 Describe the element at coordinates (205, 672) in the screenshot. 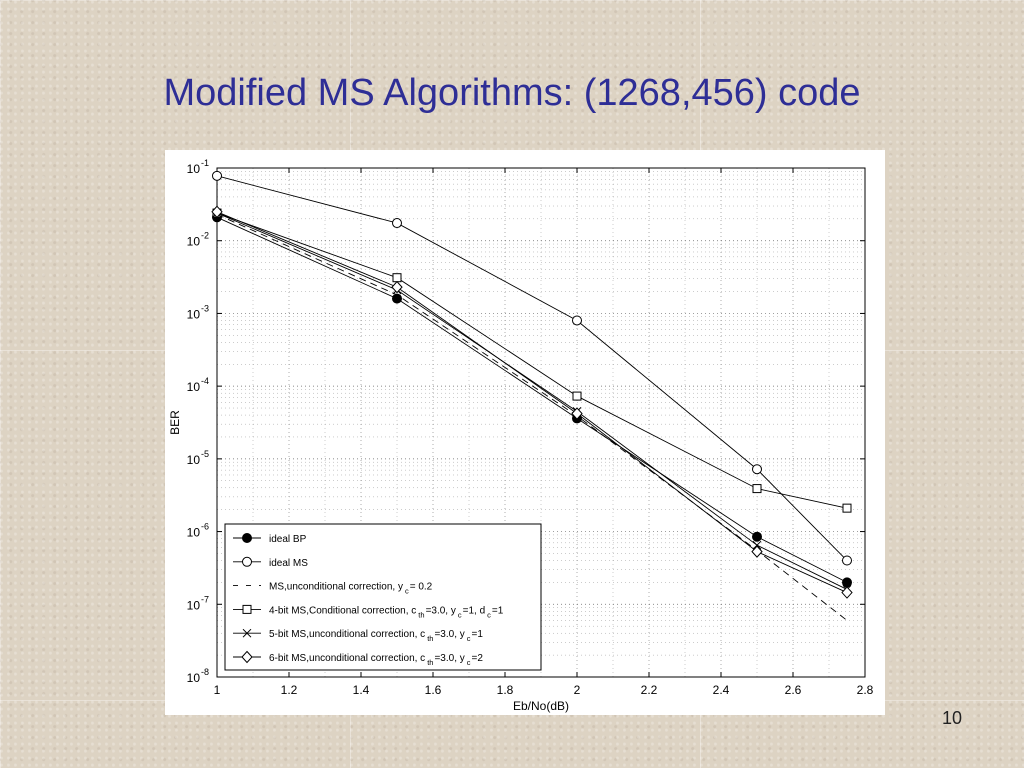

I see `y-tick-label-exponent: -8` at that location.